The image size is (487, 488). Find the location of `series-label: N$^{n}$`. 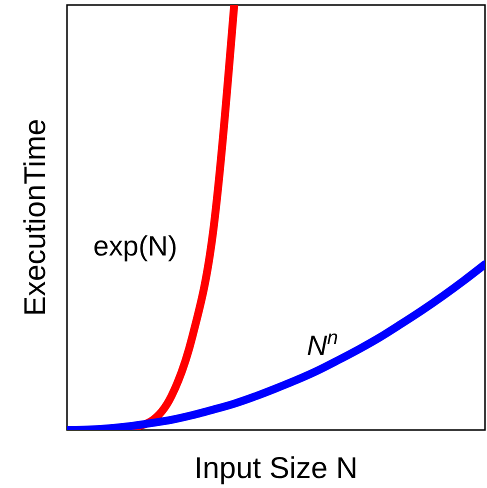

series-label: N$^{n}$ is located at coordinates (322, 343).